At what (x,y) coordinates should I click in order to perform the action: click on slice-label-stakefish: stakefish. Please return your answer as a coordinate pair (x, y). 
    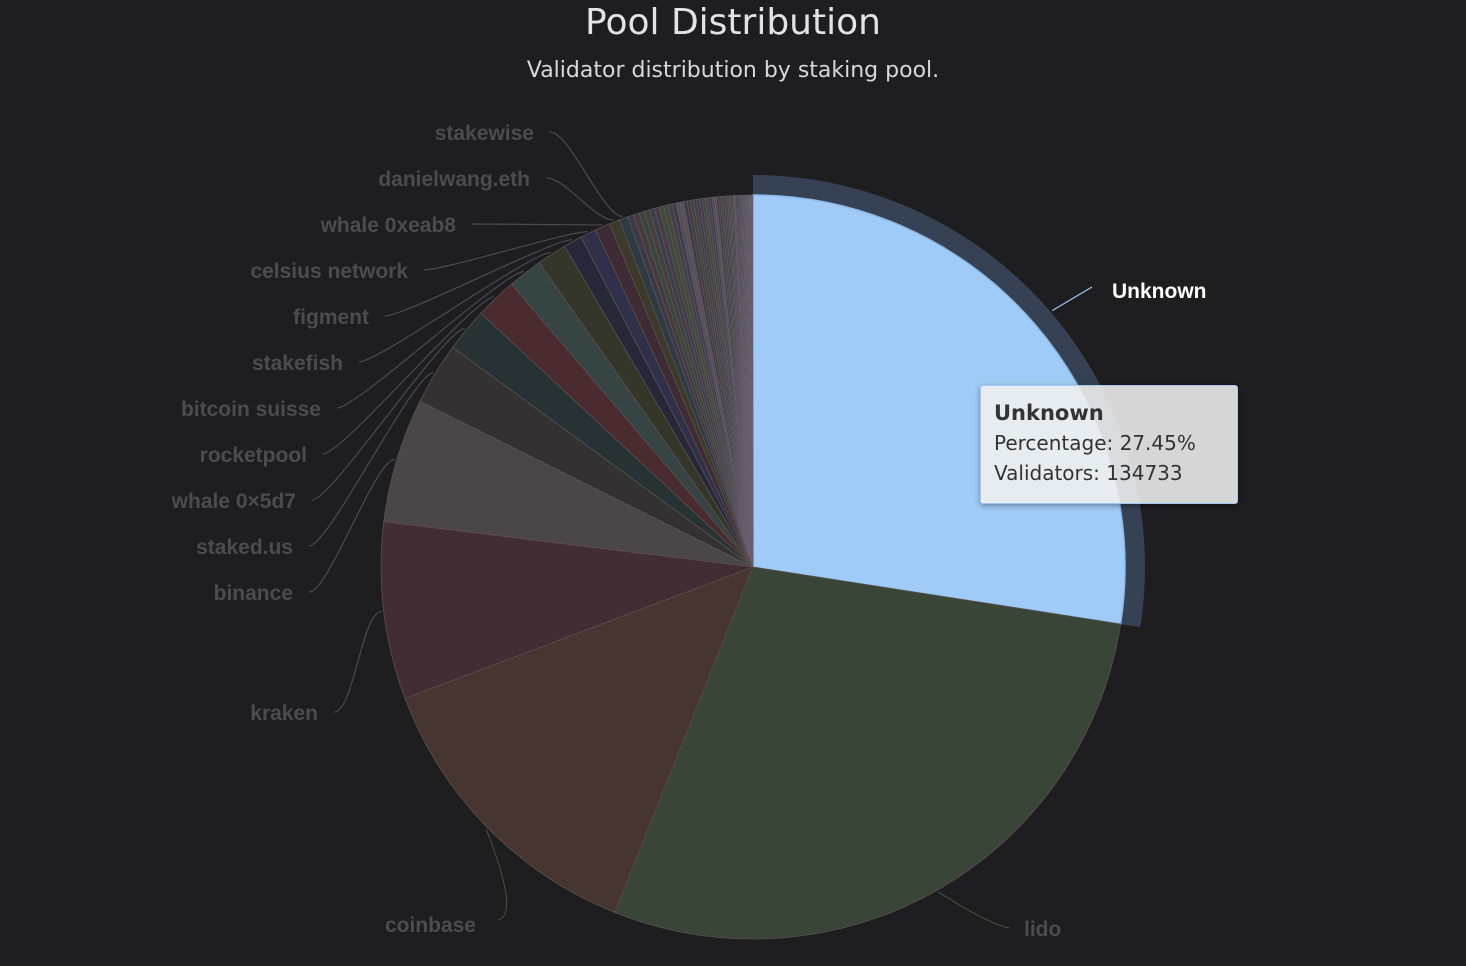
    Looking at the image, I should click on (297, 363).